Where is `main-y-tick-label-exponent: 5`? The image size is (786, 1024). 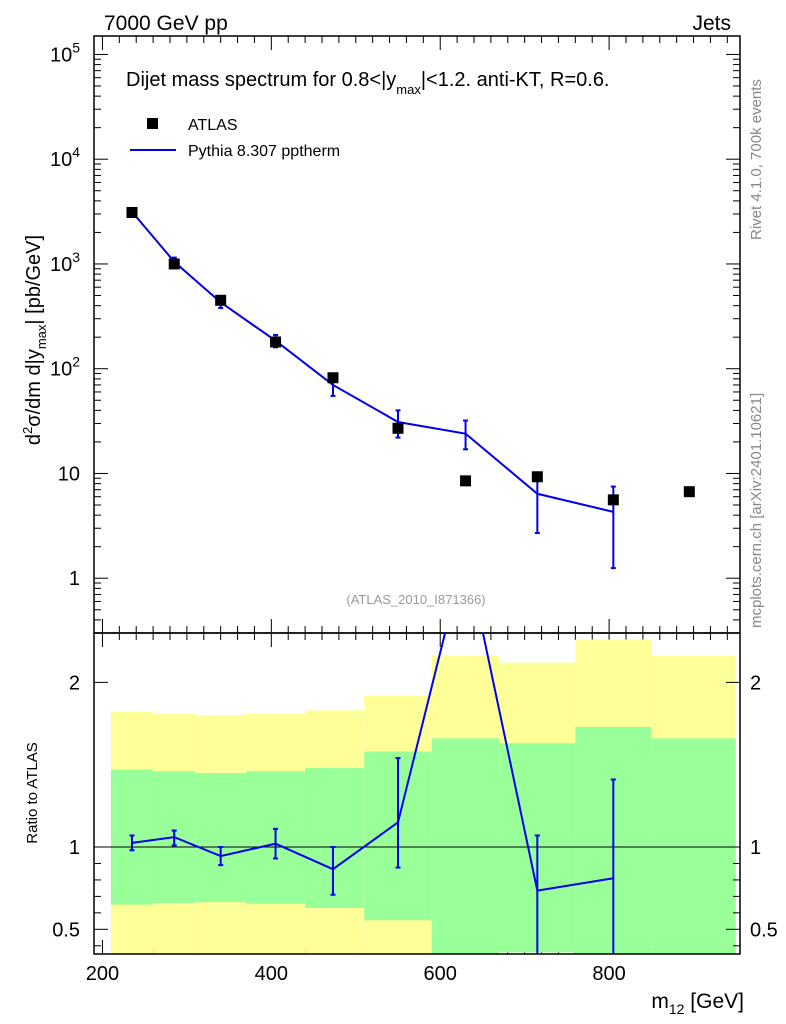
main-y-tick-label-exponent: 5 is located at coordinates (76, 47).